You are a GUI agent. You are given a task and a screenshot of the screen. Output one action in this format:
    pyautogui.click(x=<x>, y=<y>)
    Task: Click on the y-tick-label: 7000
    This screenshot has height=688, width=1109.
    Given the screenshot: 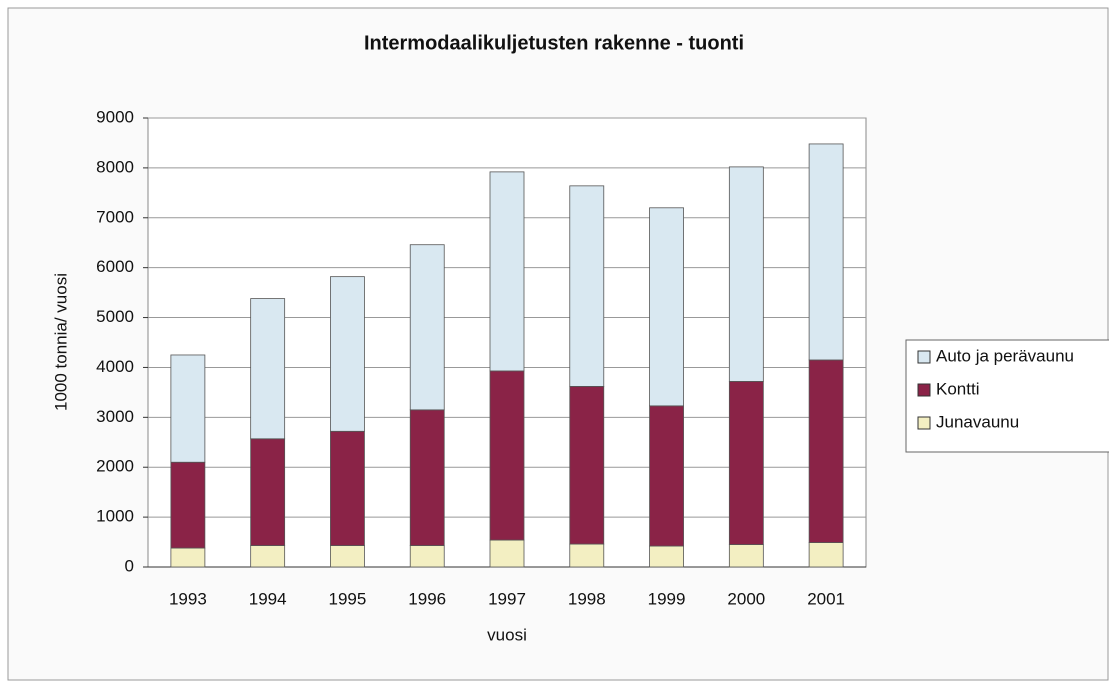 What is the action you would take?
    pyautogui.click(x=115, y=216)
    